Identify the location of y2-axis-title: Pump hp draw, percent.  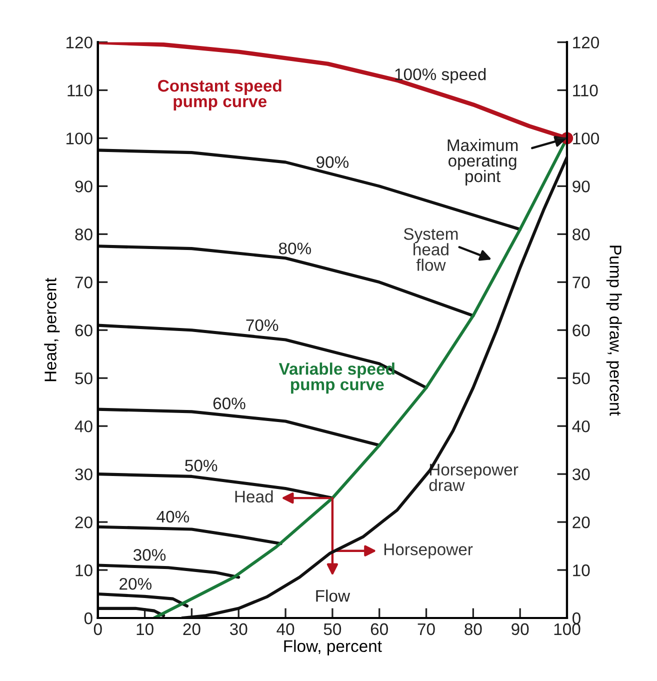
(614, 331).